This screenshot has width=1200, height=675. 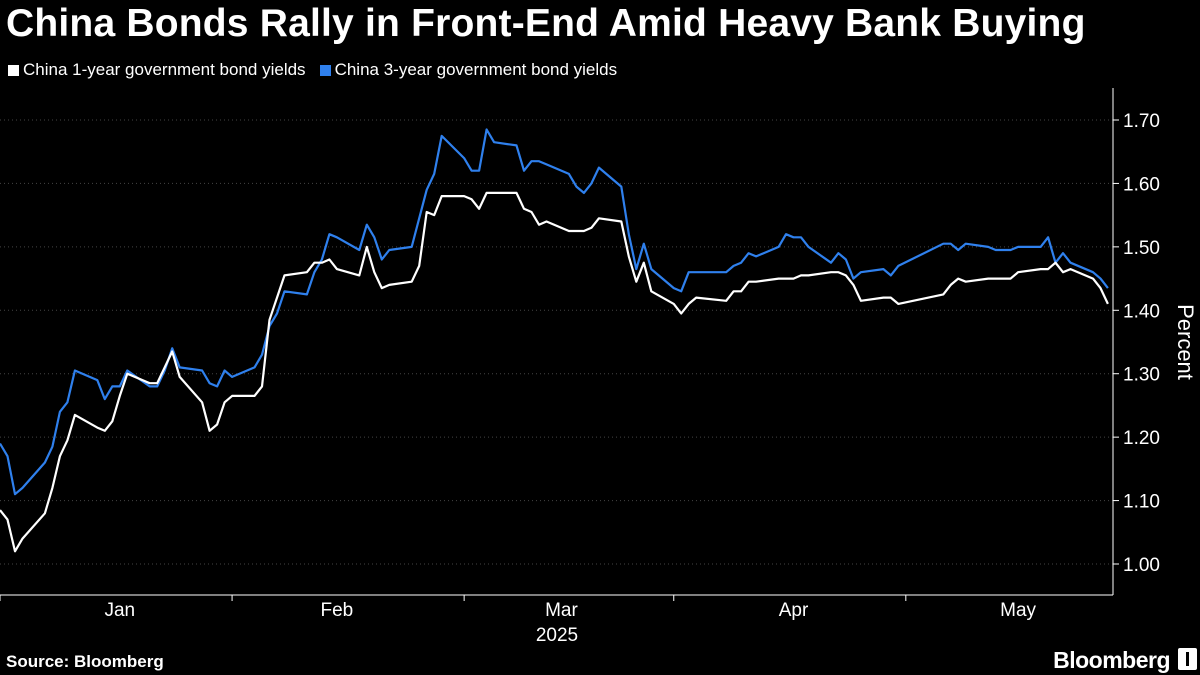 I want to click on y-tick-label: 1.50, so click(x=1141, y=248).